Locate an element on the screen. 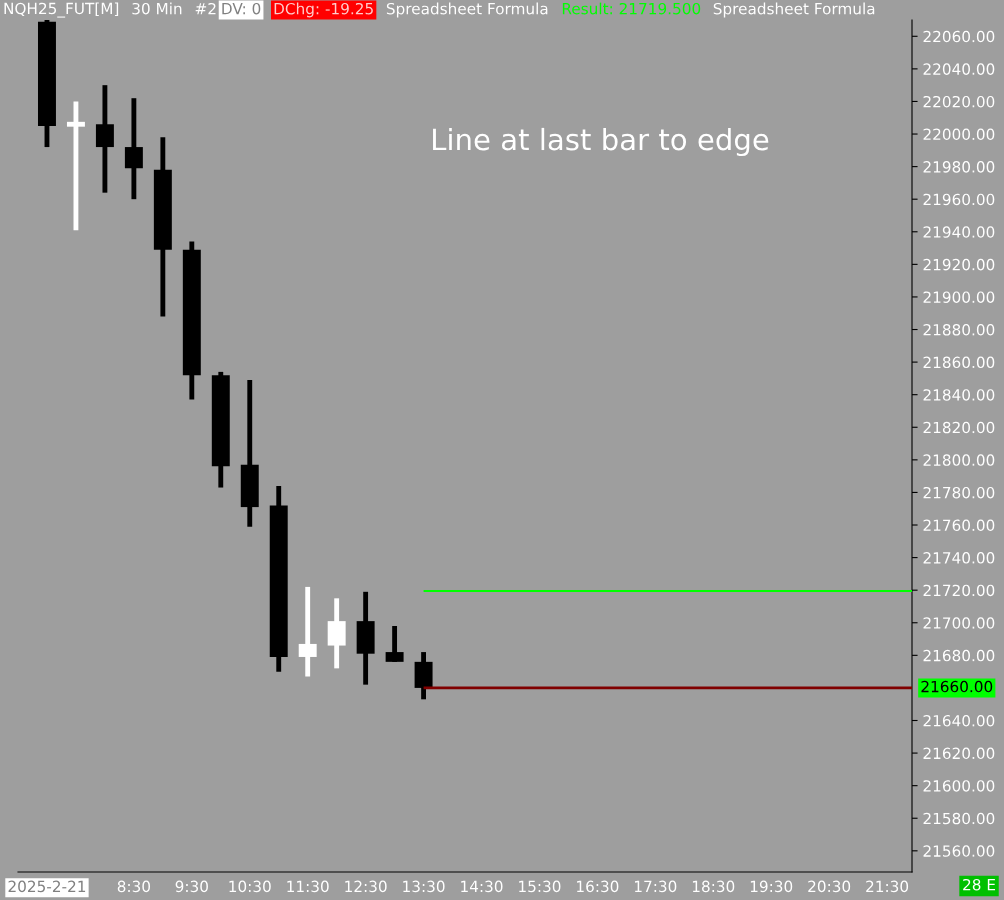 Image resolution: width=1004 pixels, height=900 pixels. y-tick-label: 22020.00 is located at coordinates (959, 101).